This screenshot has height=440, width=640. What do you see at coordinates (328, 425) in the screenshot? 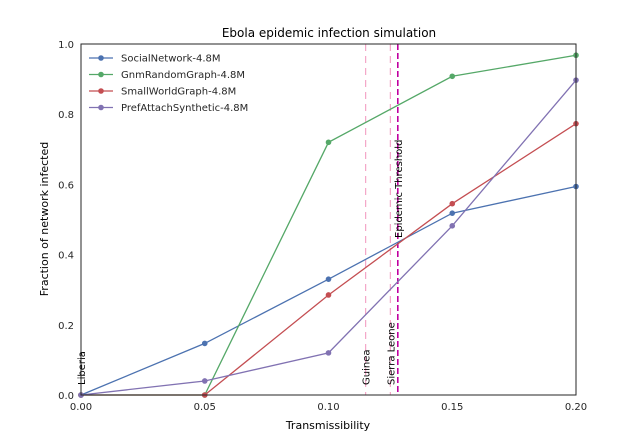
I see `x-axis-title: Transmissibility` at bounding box center [328, 425].